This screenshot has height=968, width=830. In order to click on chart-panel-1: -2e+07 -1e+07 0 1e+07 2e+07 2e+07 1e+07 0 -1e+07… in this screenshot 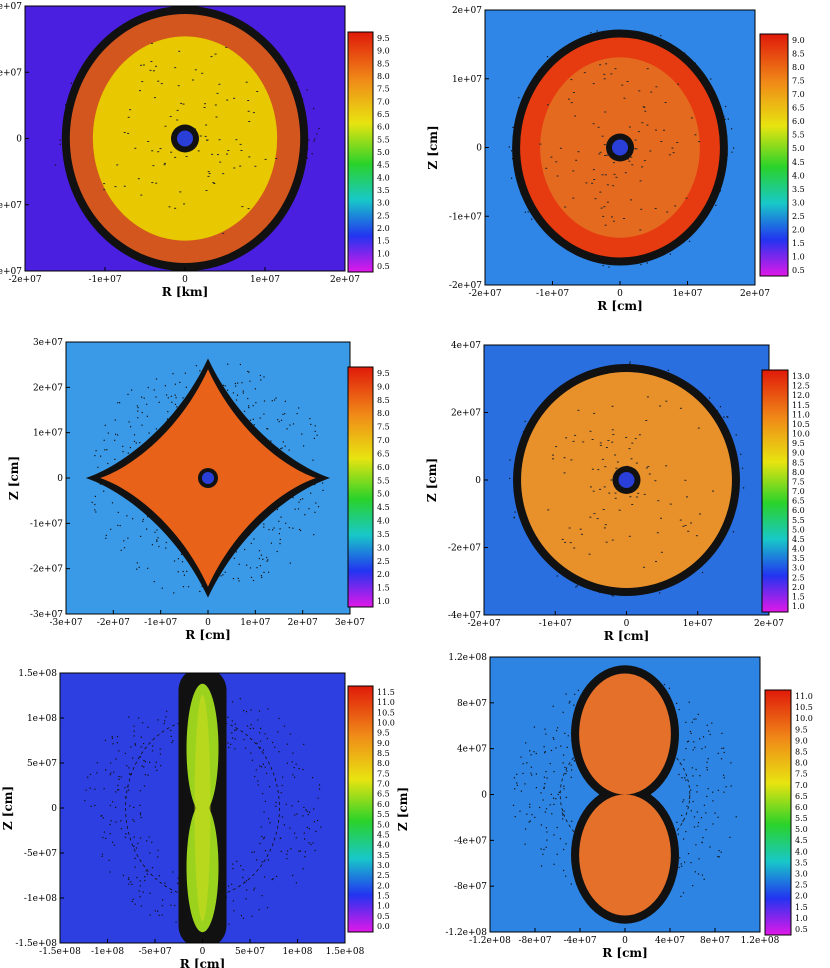, I will do `click(195, 150)`.